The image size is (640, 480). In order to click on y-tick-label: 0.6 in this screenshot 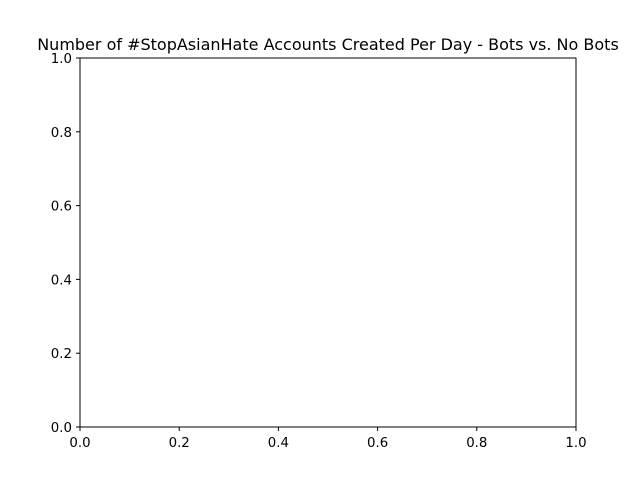, I will do `click(61, 207)`.